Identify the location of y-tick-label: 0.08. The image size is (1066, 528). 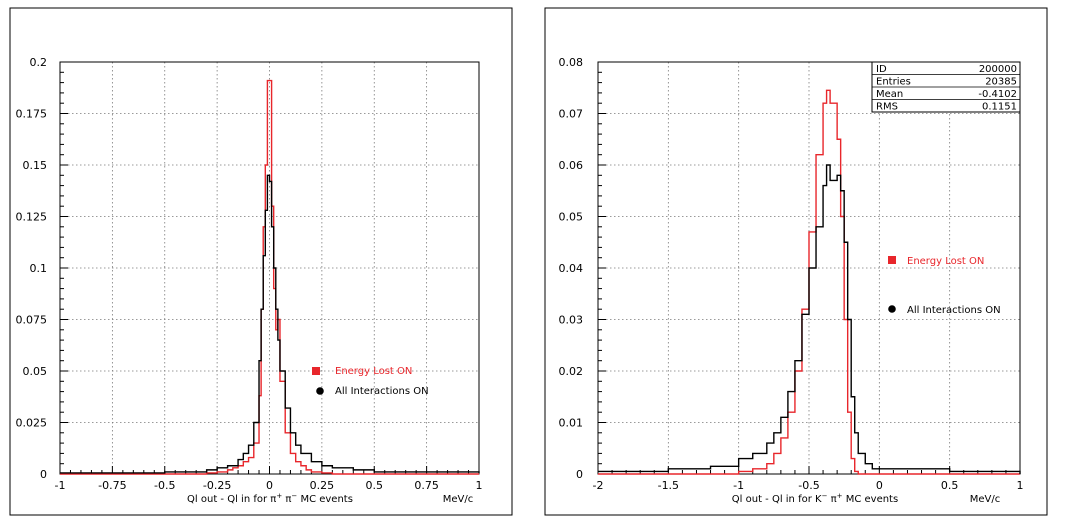
(571, 62).